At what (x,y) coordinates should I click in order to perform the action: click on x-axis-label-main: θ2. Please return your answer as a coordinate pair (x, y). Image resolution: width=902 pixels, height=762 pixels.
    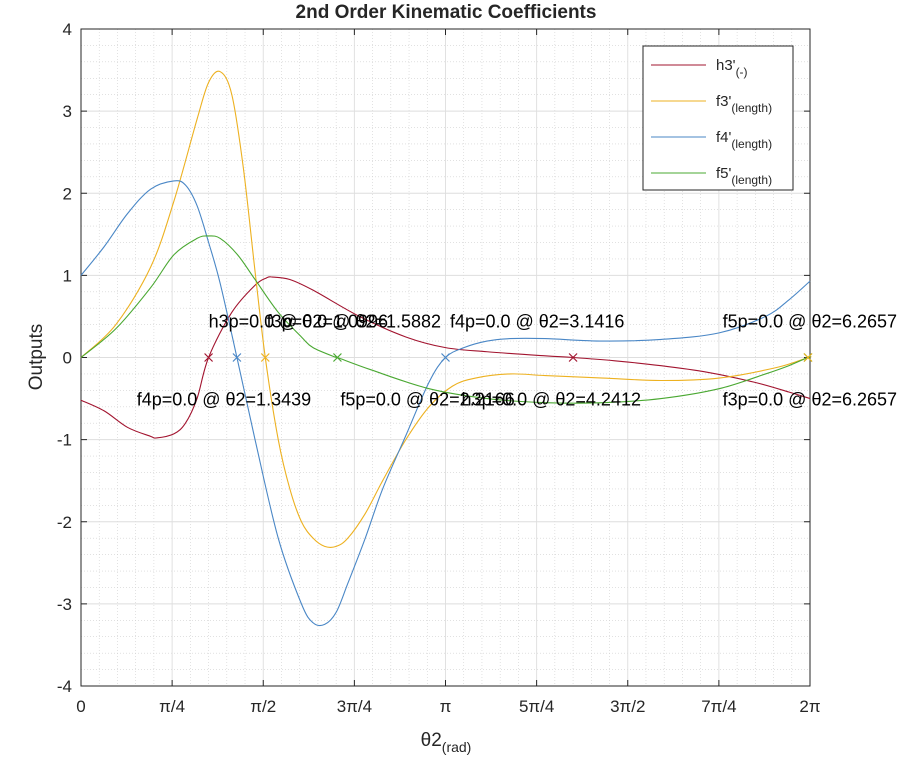
    Looking at the image, I should click on (431, 740).